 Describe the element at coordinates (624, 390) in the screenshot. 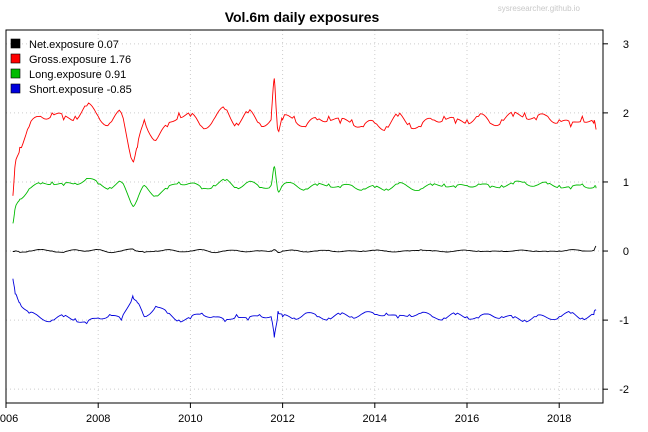

I see `y-tick-label: -2` at that location.